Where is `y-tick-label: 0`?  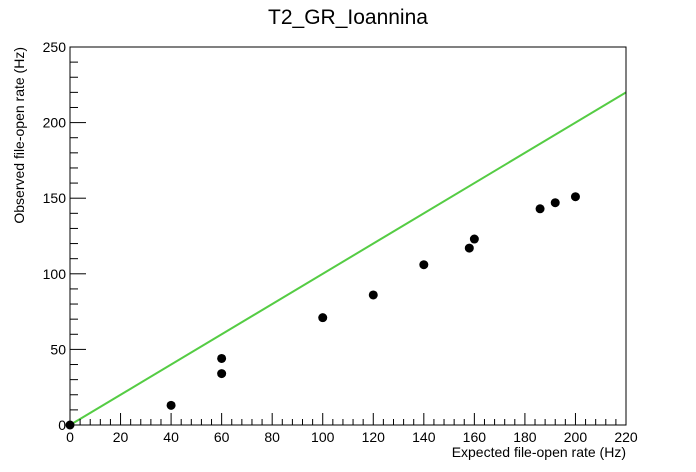 y-tick-label: 0 is located at coordinates (62, 425).